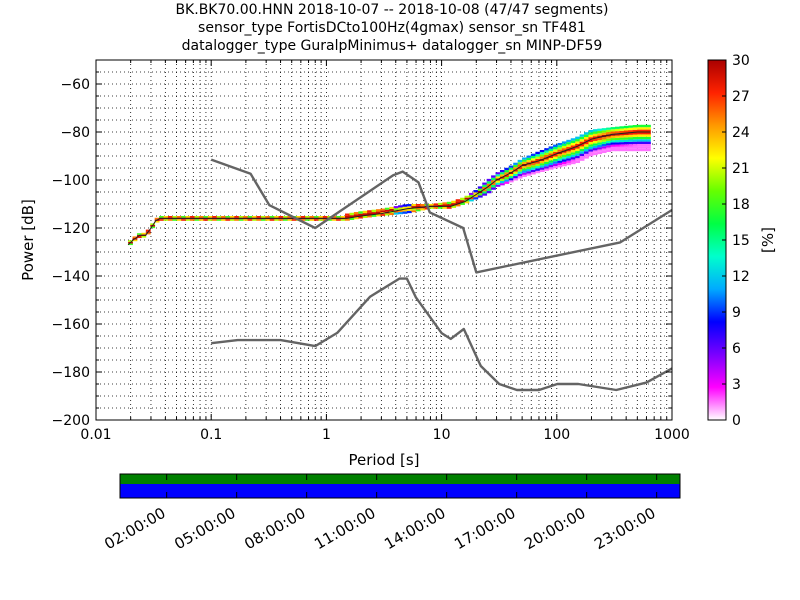 The image size is (800, 600). Describe the element at coordinates (28, 240) in the screenshot. I see `y-axis-label: Power [dB]` at that location.